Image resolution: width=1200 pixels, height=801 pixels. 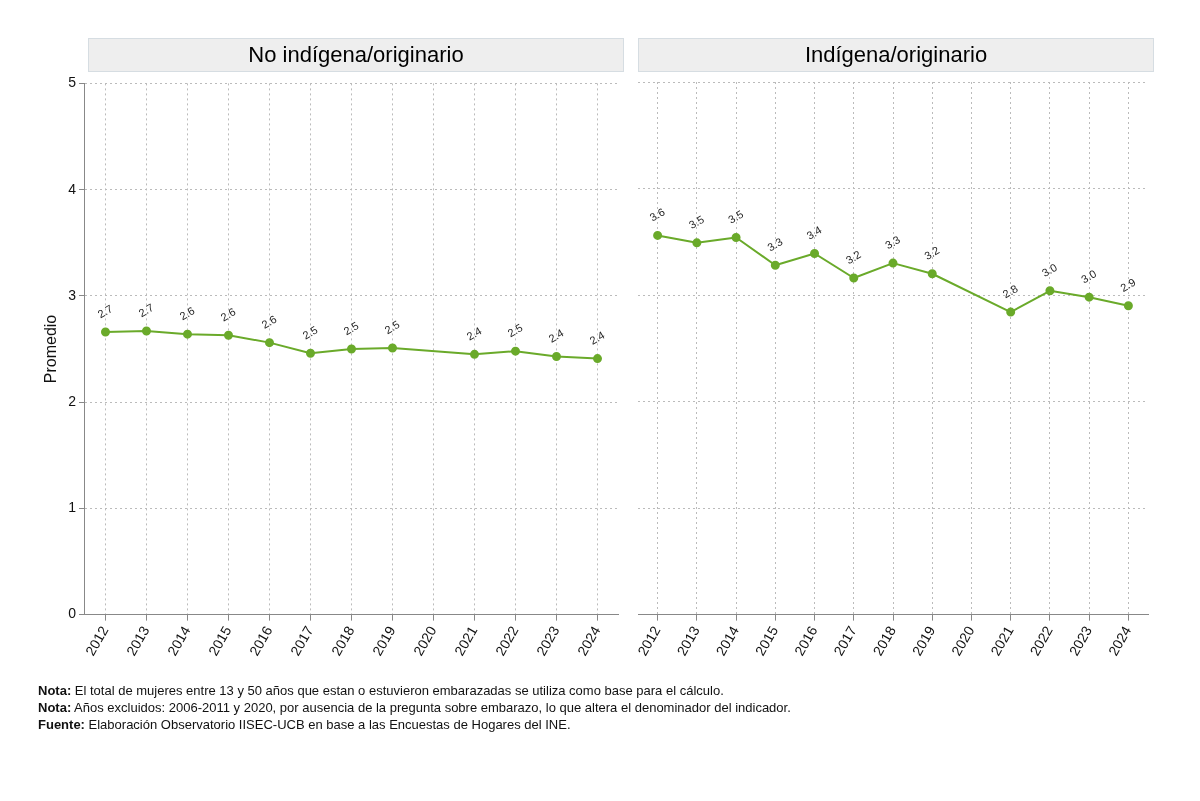 What do you see at coordinates (814, 232) in the screenshot?
I see `data-label: 3.4` at bounding box center [814, 232].